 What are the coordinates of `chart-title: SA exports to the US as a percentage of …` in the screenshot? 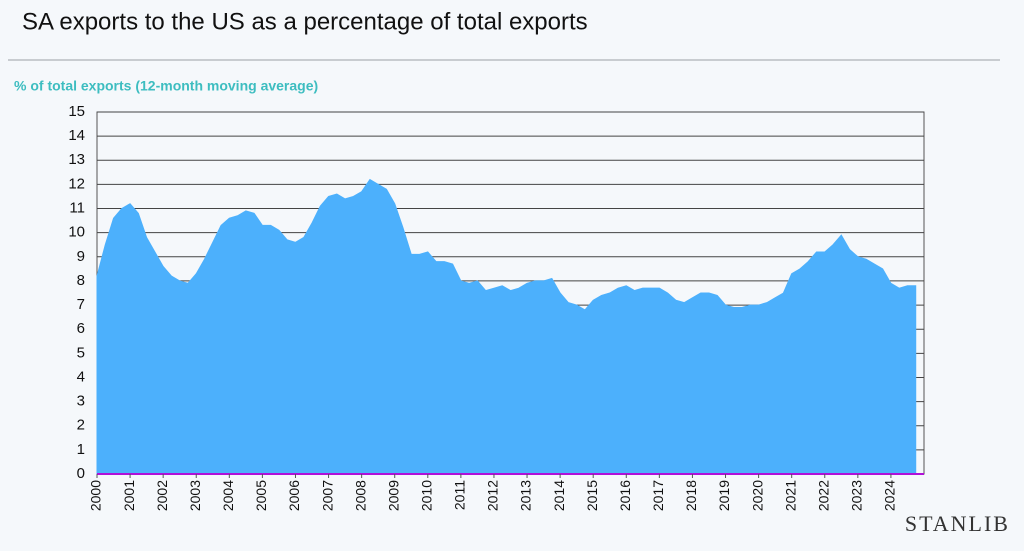 It's located at (305, 21).